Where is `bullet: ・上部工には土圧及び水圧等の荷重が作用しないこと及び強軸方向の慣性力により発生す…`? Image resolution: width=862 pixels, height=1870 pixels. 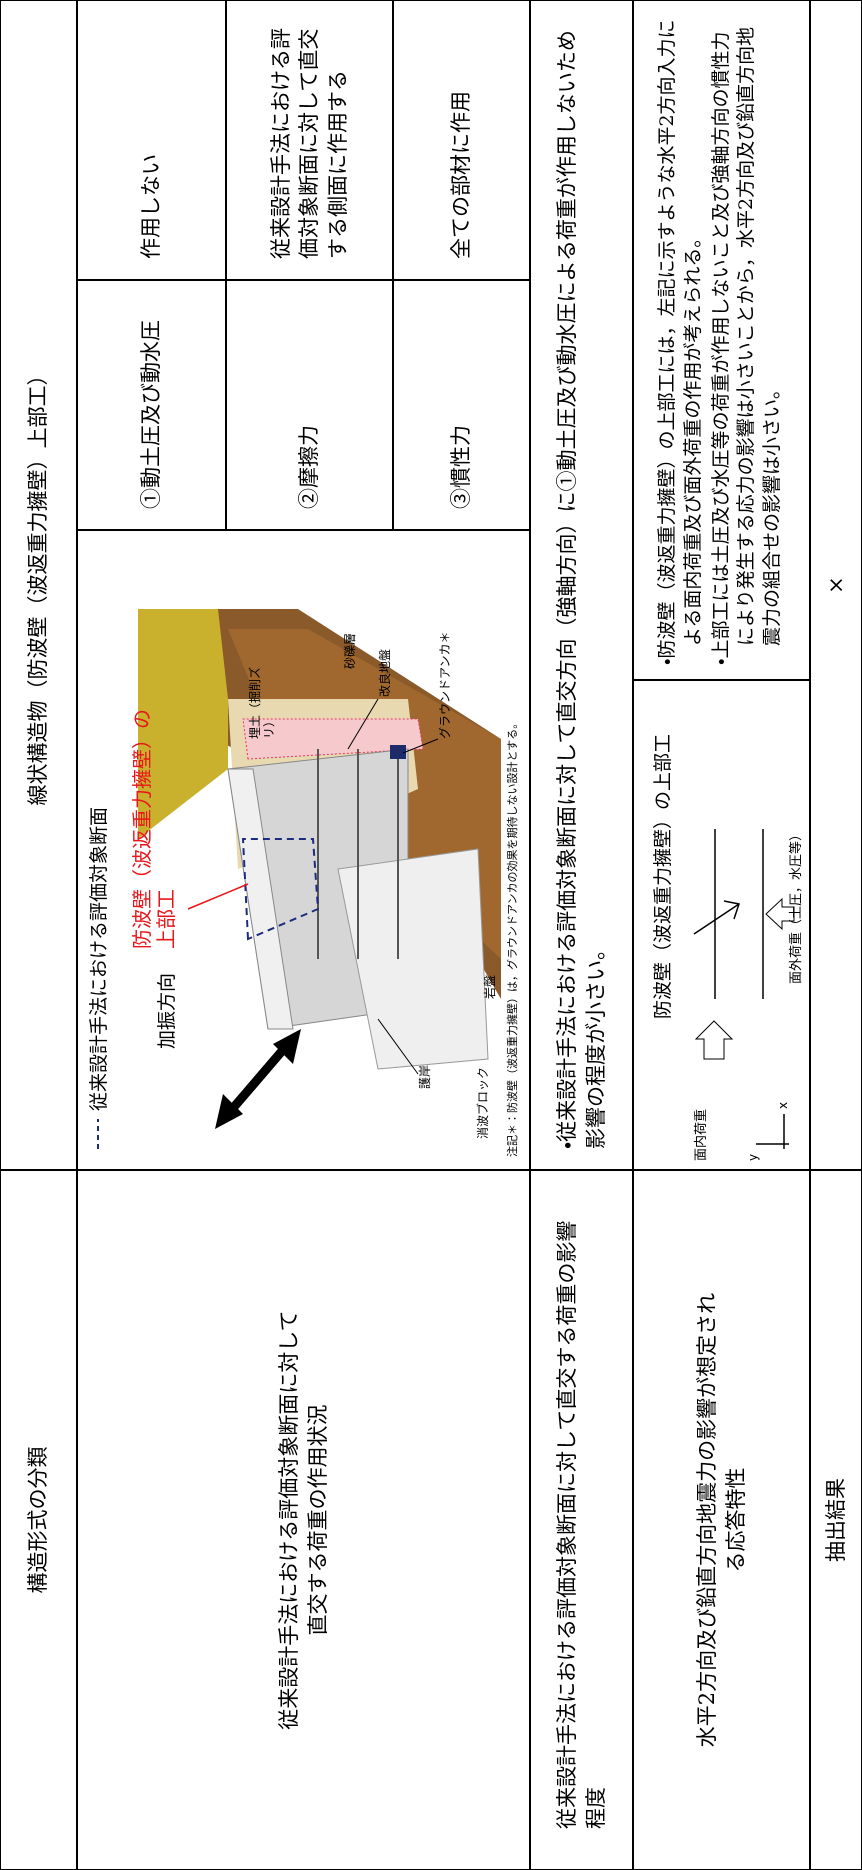 bullet: ・上部工には土圧及び水圧等の荷重が作用しないこと及び強軸方向の慣性力により発生す… is located at coordinates (746, 345).